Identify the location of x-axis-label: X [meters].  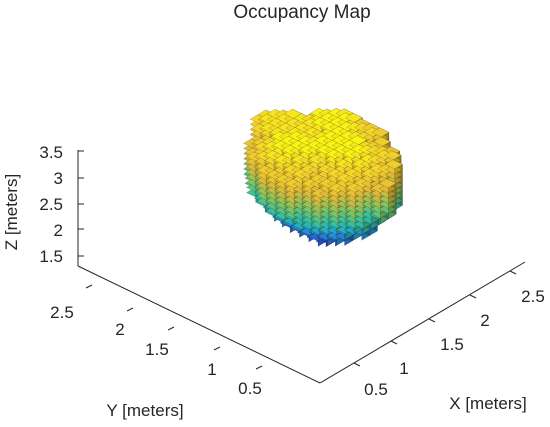
(487, 403).